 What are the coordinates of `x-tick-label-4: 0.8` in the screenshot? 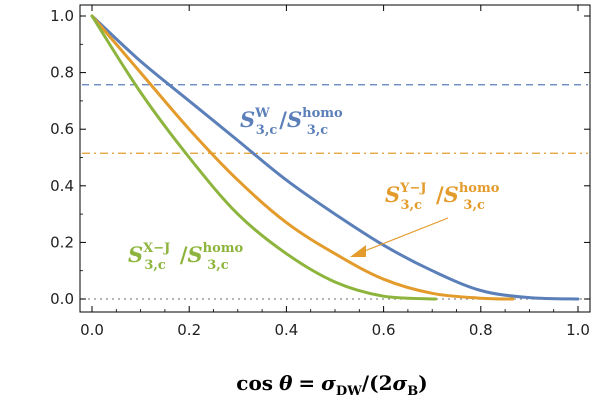 It's located at (481, 330).